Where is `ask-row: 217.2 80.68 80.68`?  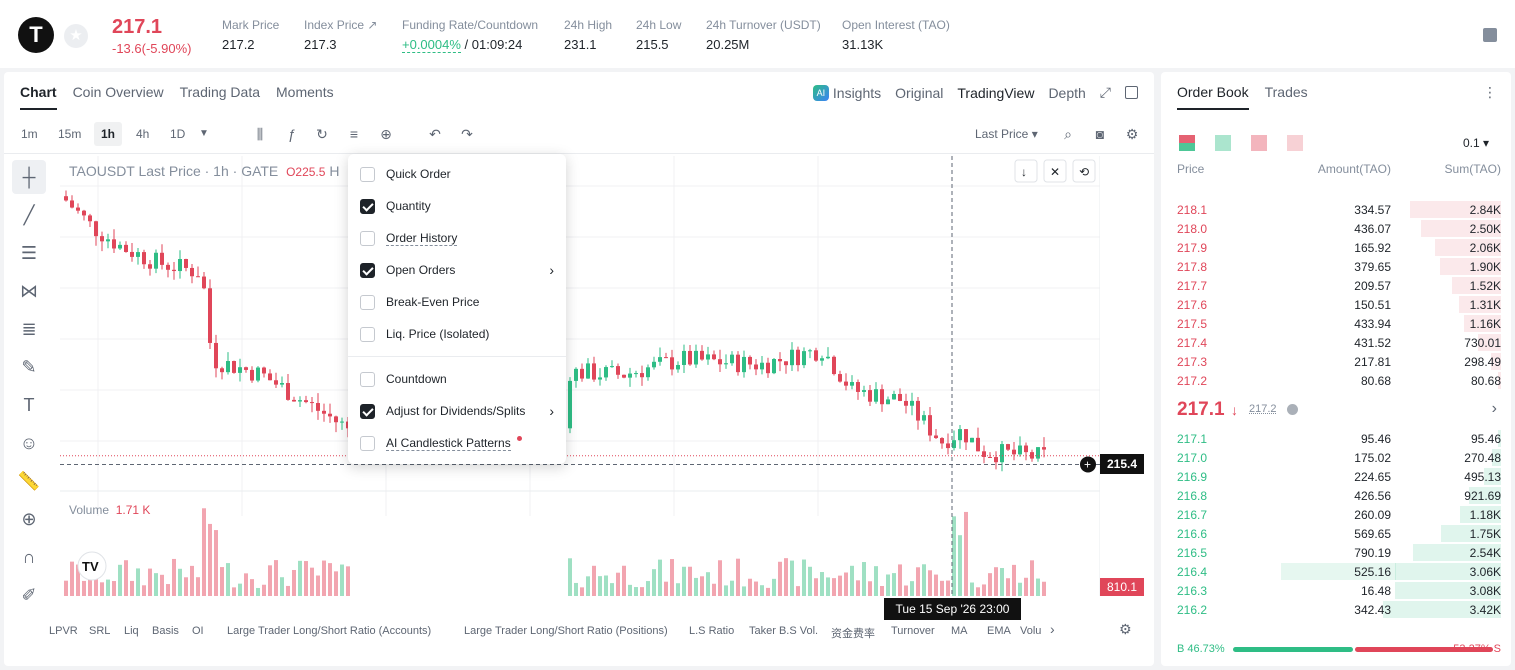
ask-row: 217.2 80.68 80.68 is located at coordinates (1336, 380).